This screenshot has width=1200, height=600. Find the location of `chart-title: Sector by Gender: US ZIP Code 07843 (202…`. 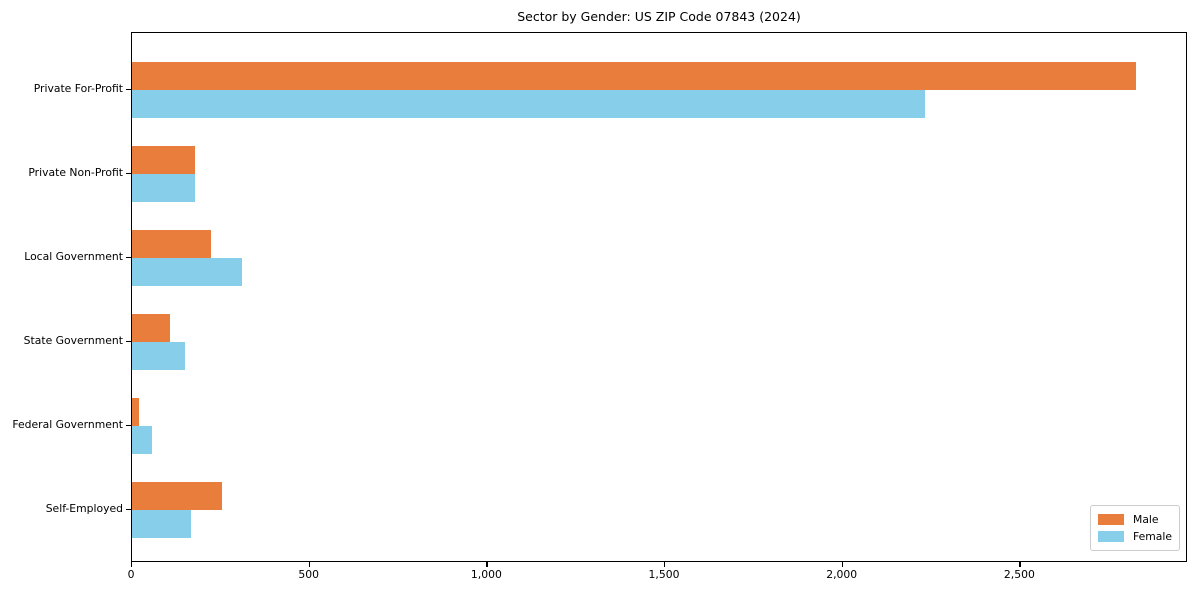

chart-title: Sector by Gender: US ZIP Code 07843 (202… is located at coordinates (659, 16).